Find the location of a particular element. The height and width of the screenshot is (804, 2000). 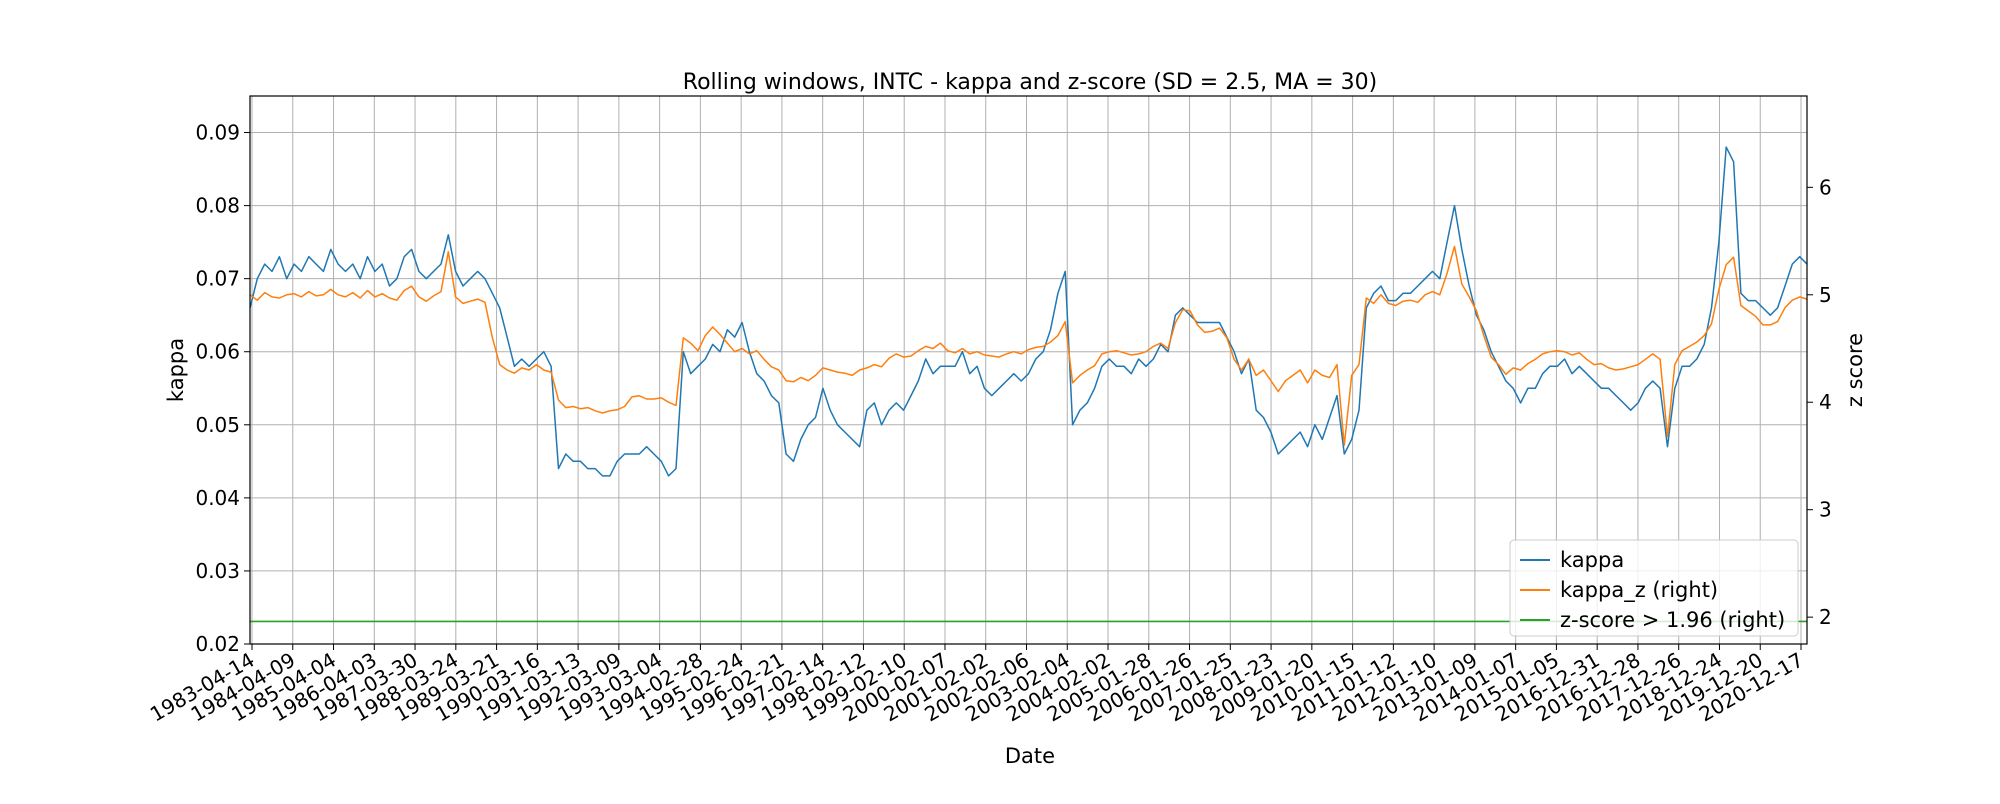

legend-label: kappa is located at coordinates (1592, 560).